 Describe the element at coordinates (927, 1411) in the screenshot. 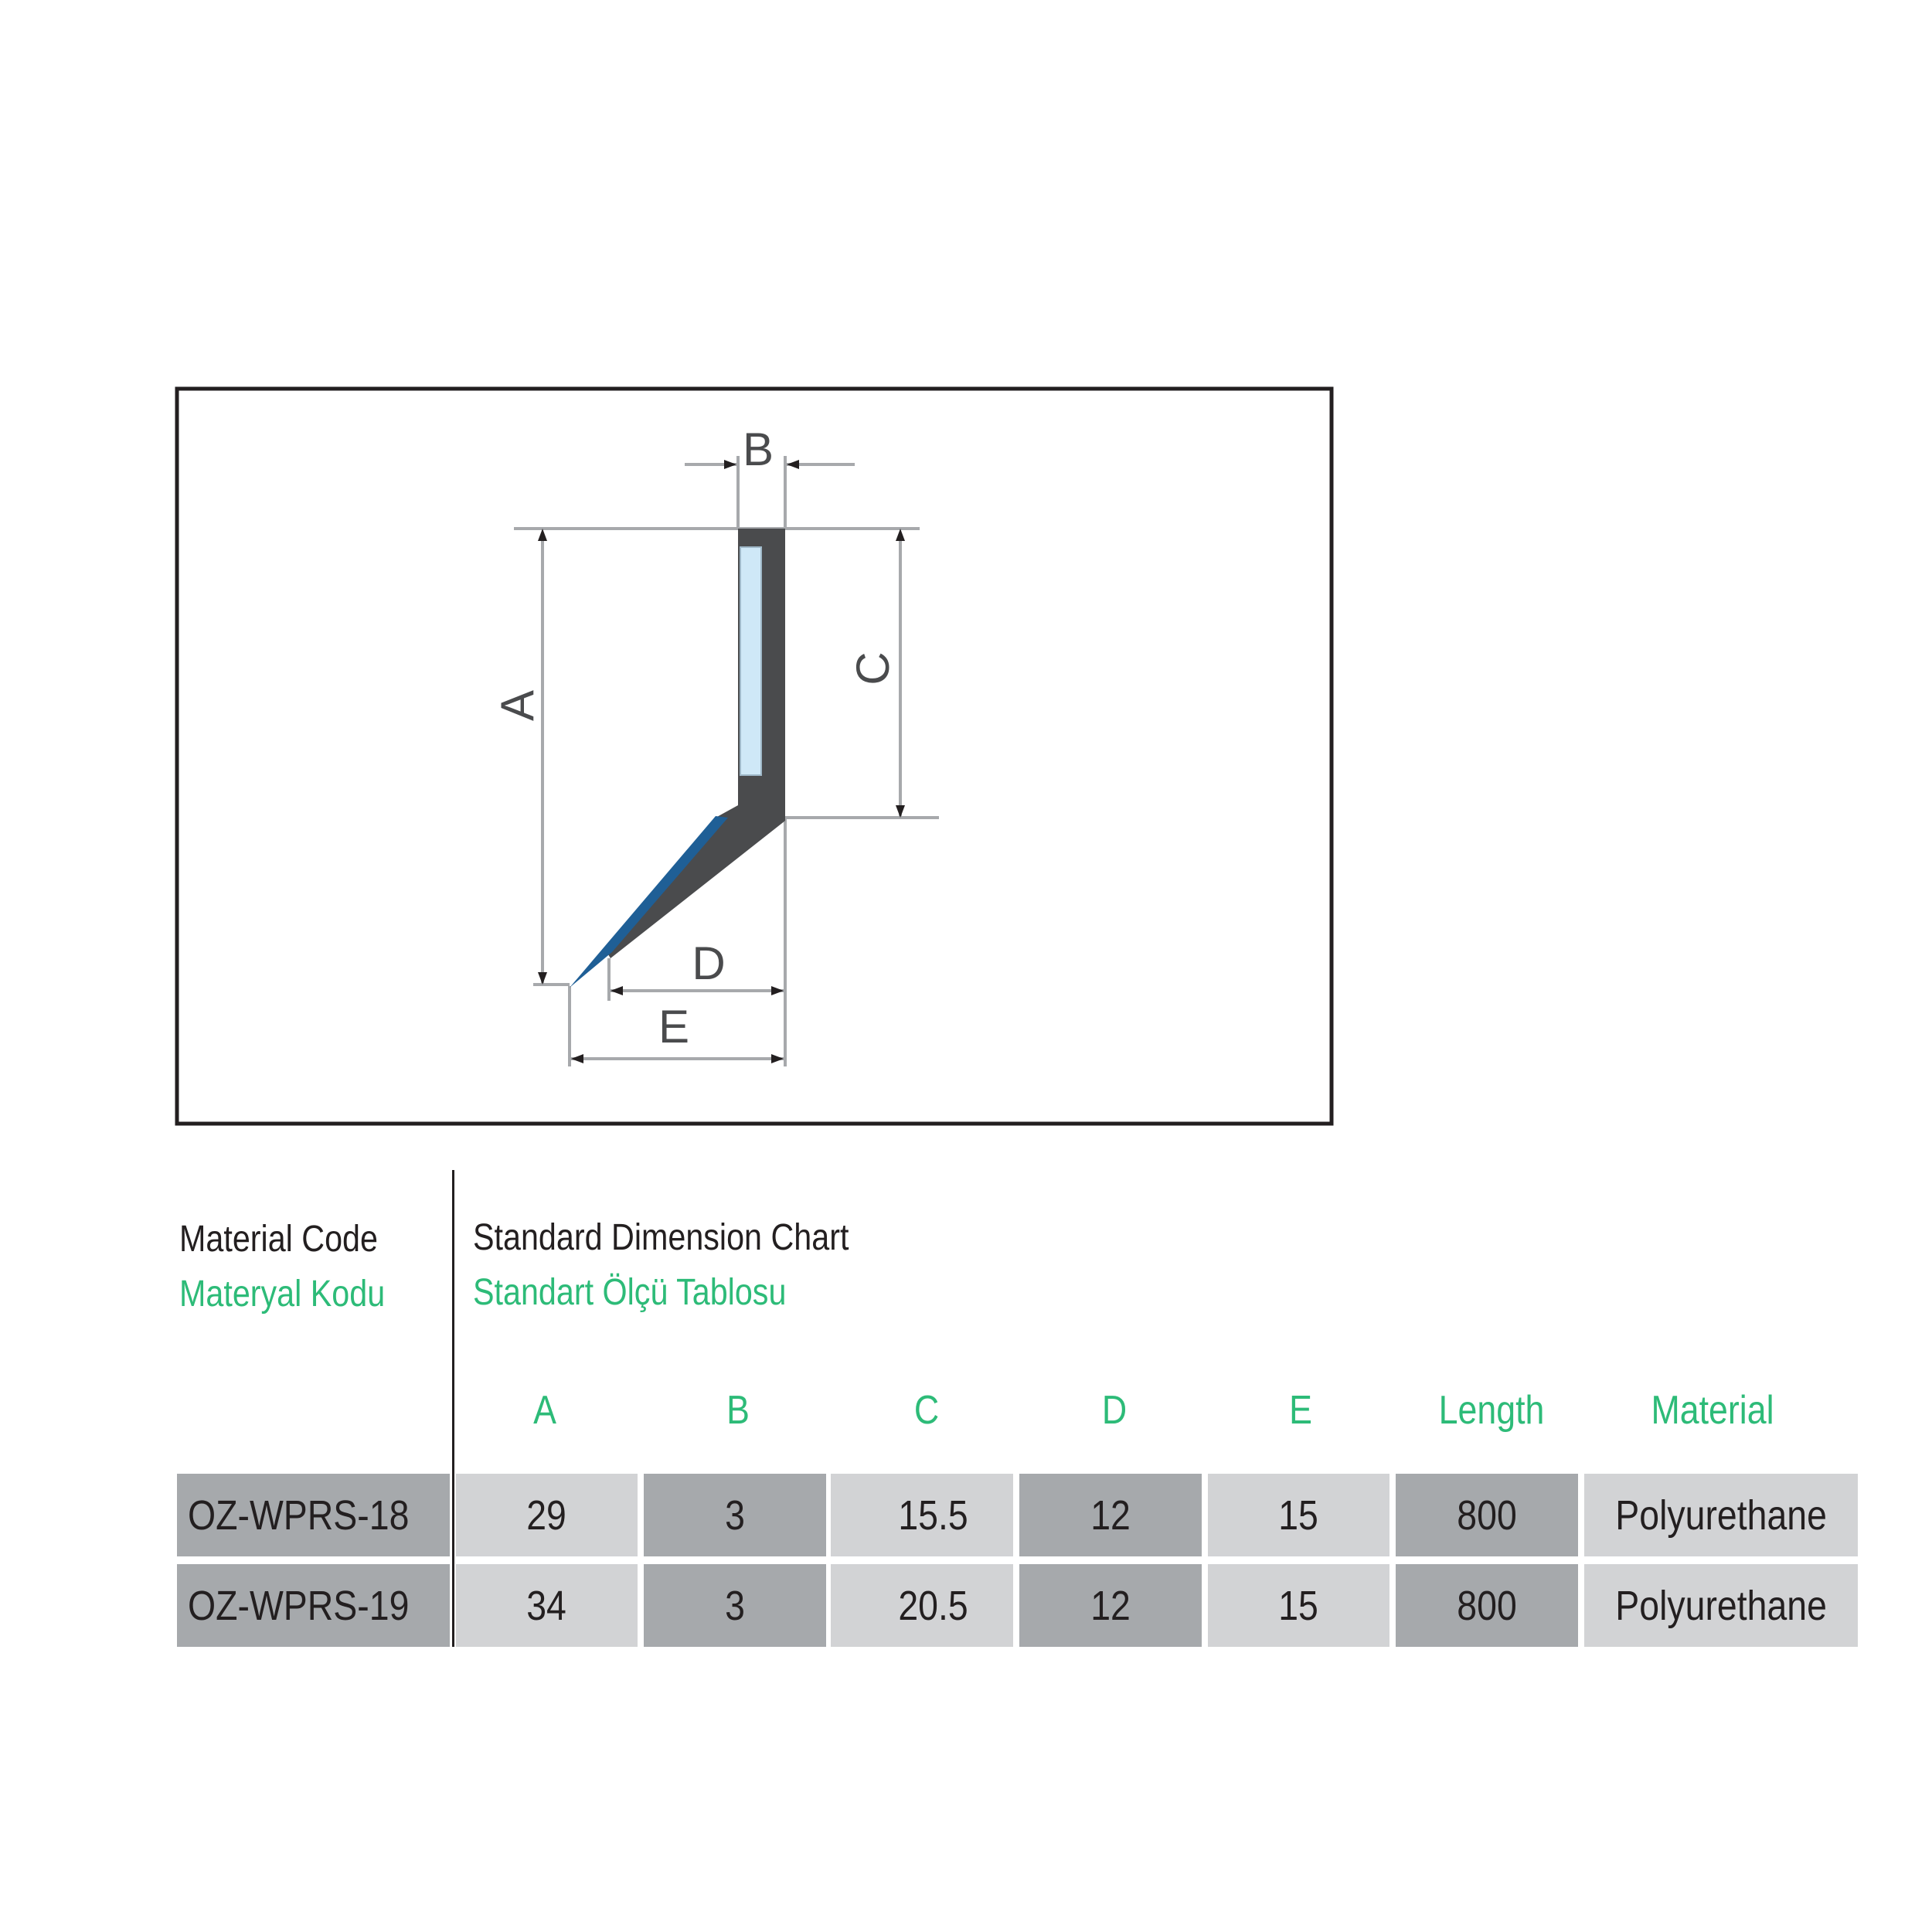

I see `column-header-c: C` at that location.